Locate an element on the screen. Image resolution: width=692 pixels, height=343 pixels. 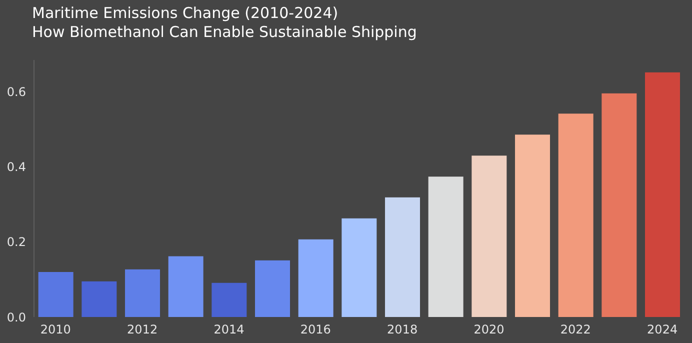
y-tick-label: 0.0 is located at coordinates (16, 317).